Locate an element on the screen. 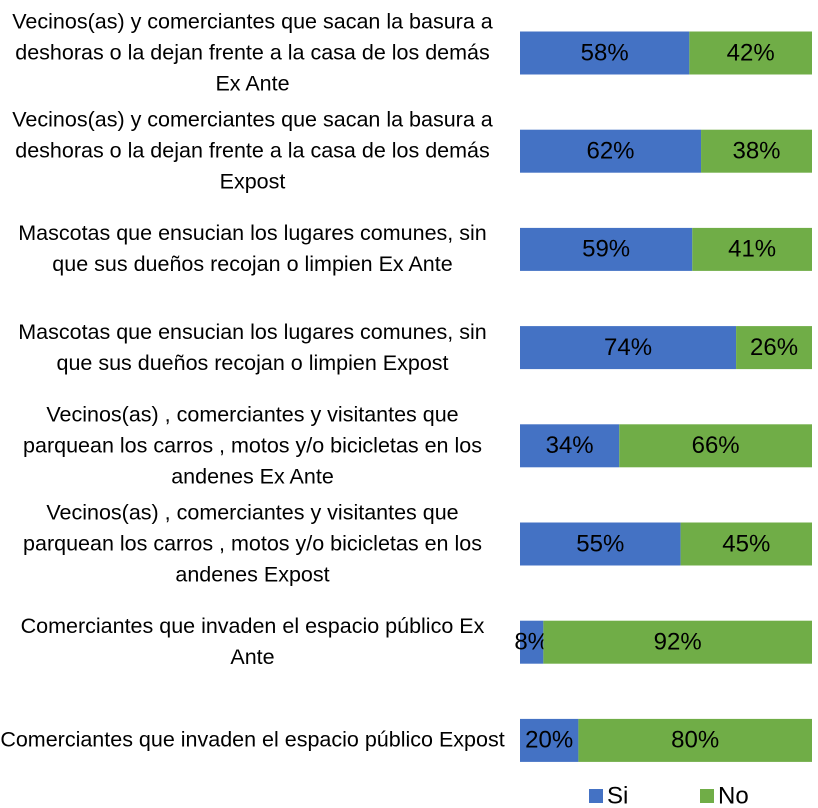  data-label: 41% is located at coordinates (752, 249).